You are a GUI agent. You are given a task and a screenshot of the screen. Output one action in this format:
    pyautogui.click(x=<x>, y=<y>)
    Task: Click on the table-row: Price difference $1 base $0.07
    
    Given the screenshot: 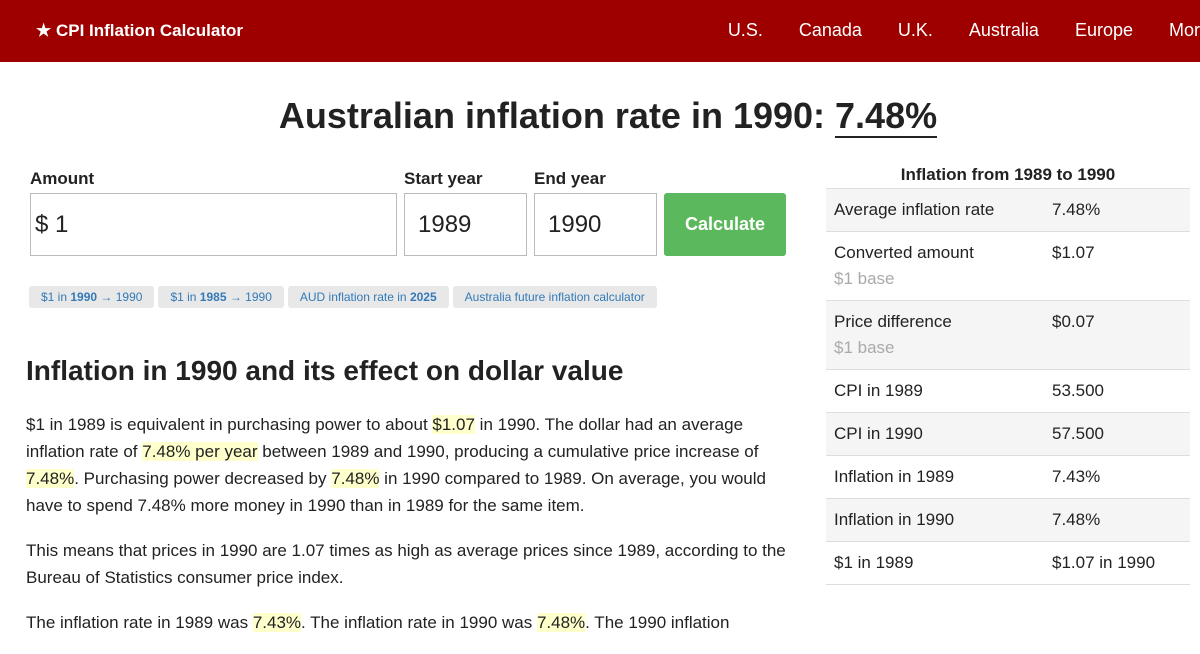 What is the action you would take?
    pyautogui.click(x=1008, y=335)
    